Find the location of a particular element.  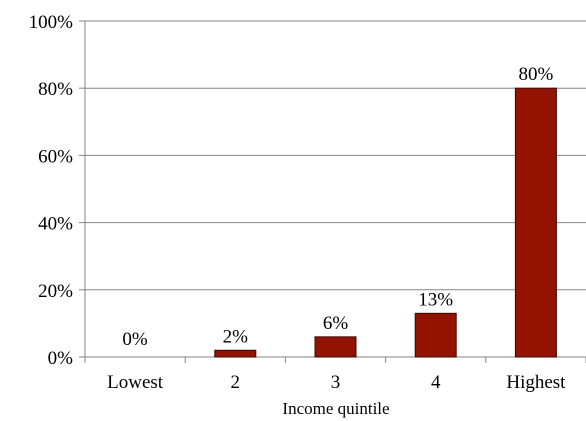

y-tick-label: 100% is located at coordinates (51, 22).